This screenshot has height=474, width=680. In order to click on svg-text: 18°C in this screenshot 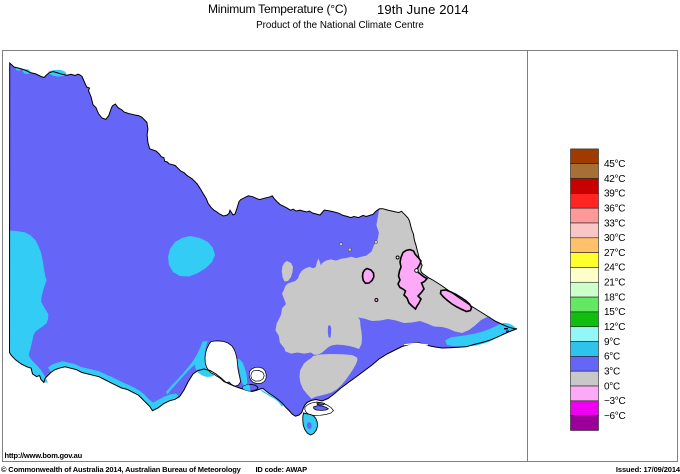, I will do `click(614, 297)`.